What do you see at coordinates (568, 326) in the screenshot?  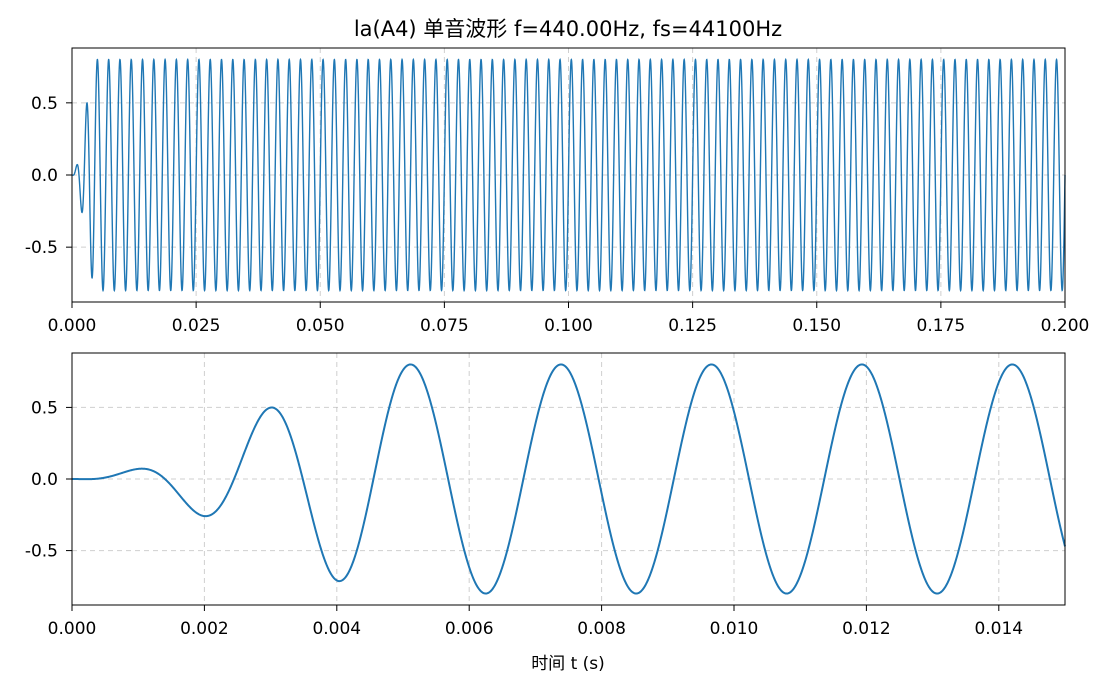 I see `x-tick-label: 0.100` at bounding box center [568, 326].